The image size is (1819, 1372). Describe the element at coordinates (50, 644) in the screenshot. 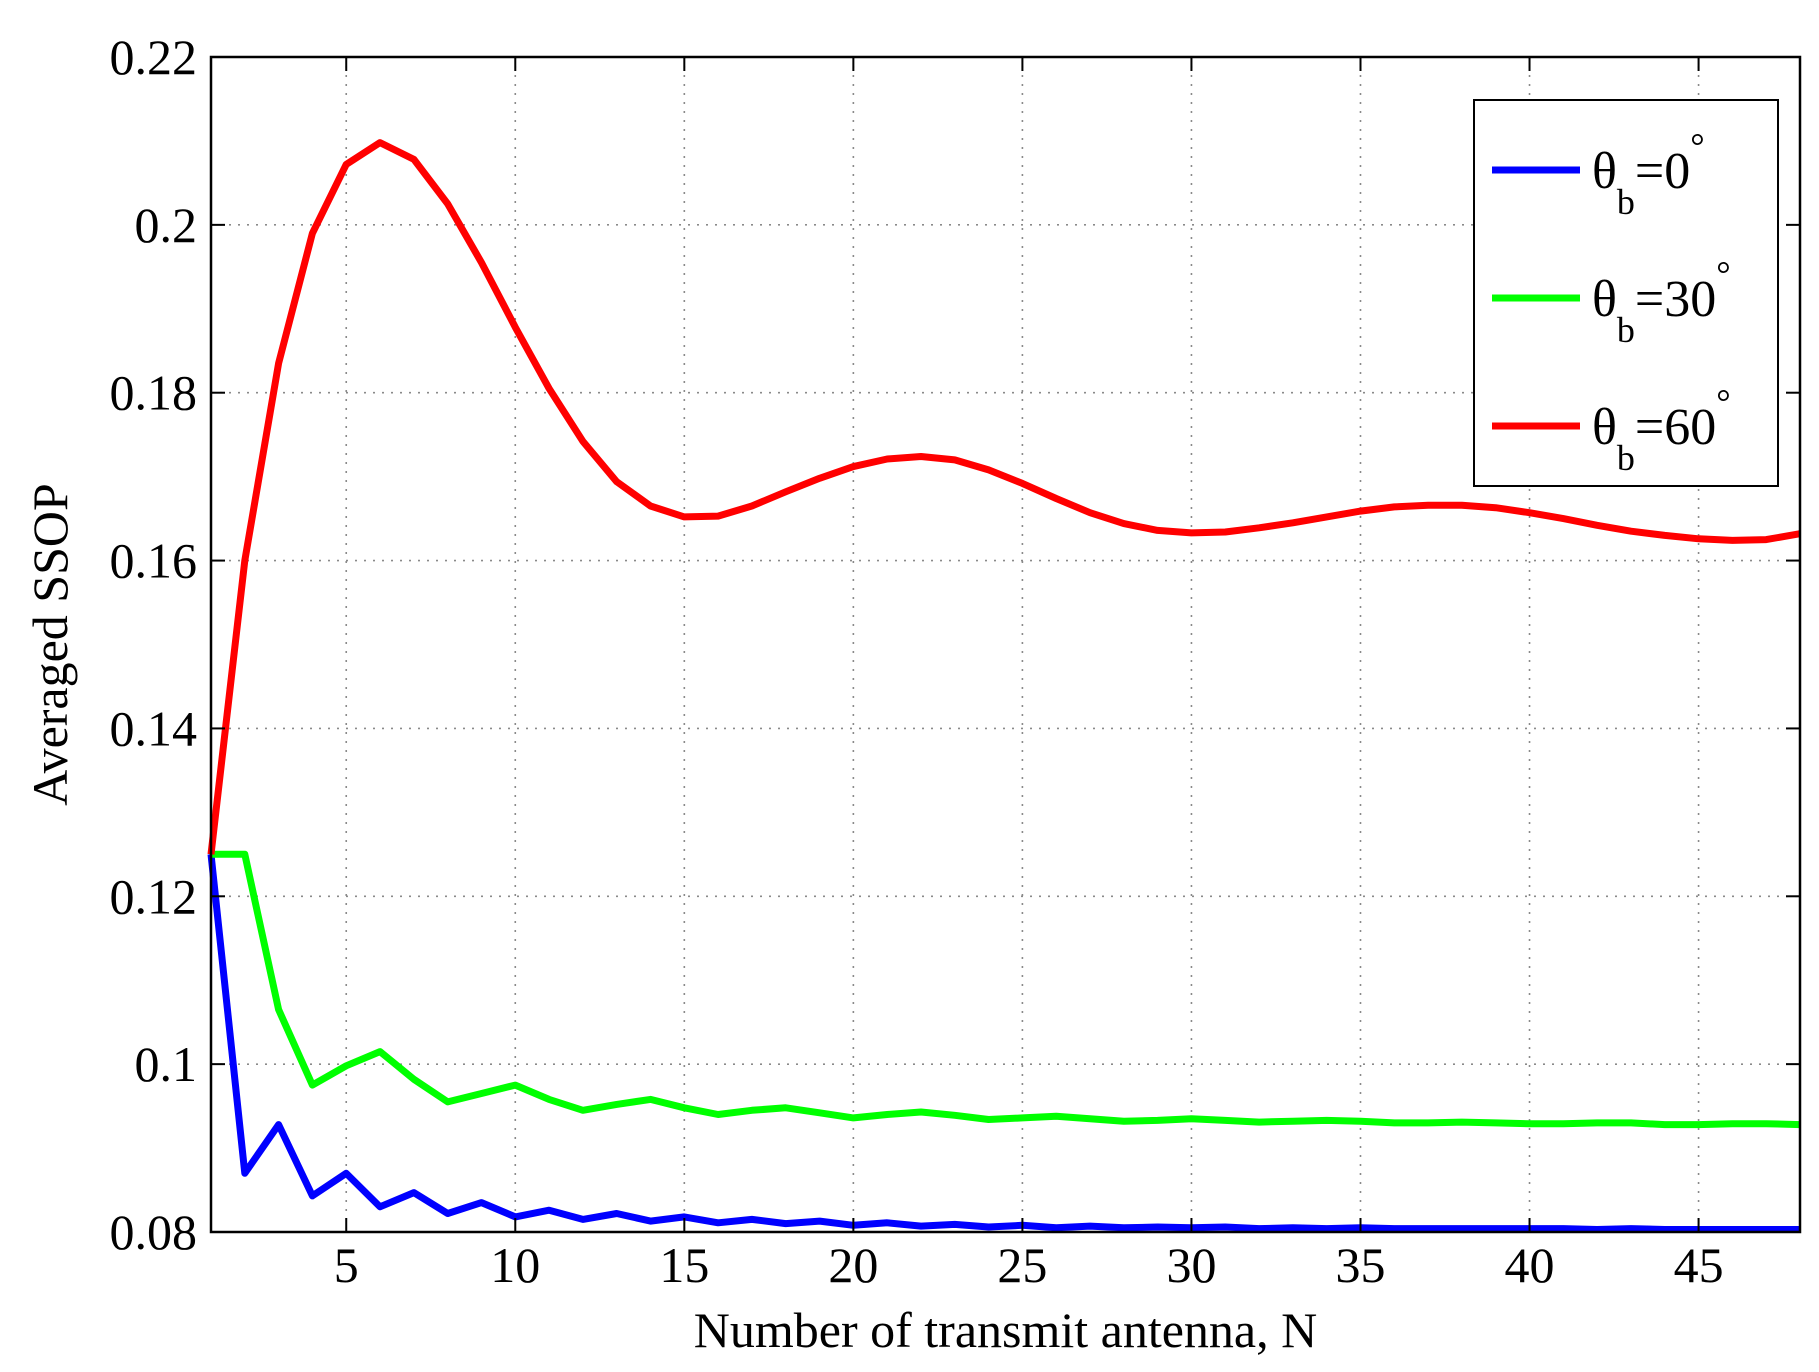

I see `y-axis-title: Averaged SSOP` at that location.